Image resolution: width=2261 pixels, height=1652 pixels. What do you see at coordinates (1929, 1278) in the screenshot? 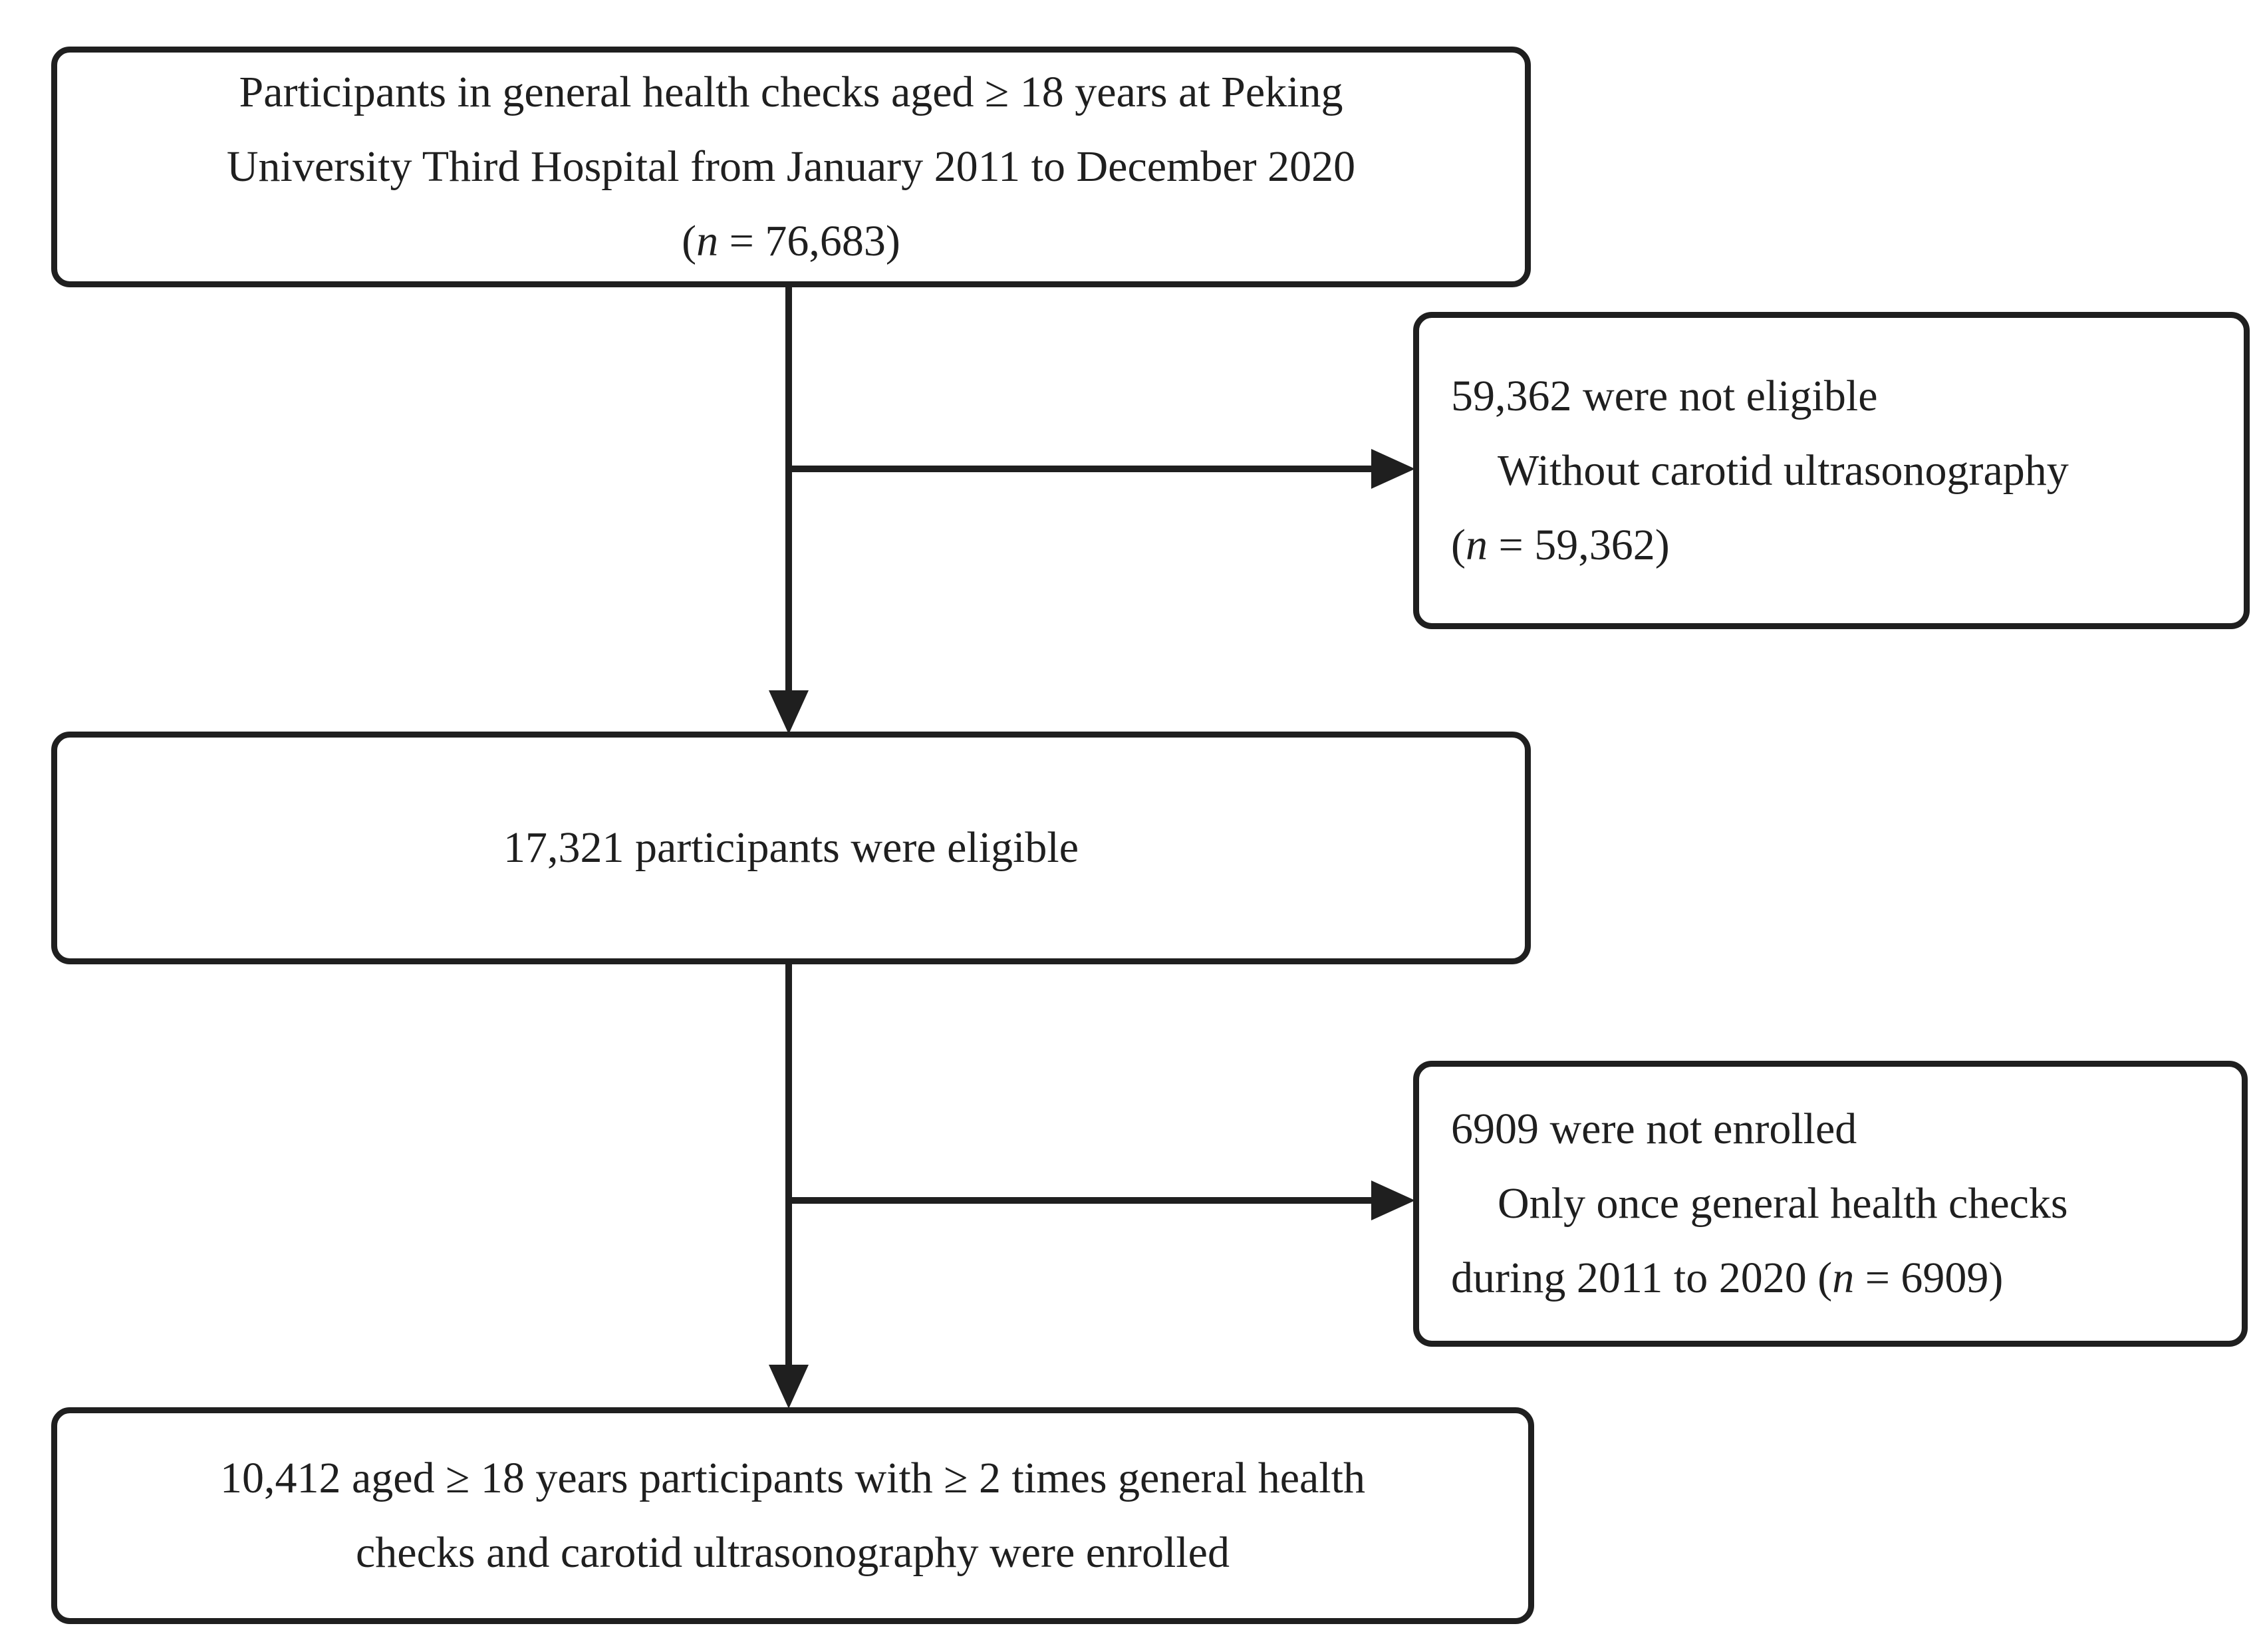
I see `not-enrolled-n-value: = 6909)` at bounding box center [1929, 1278].